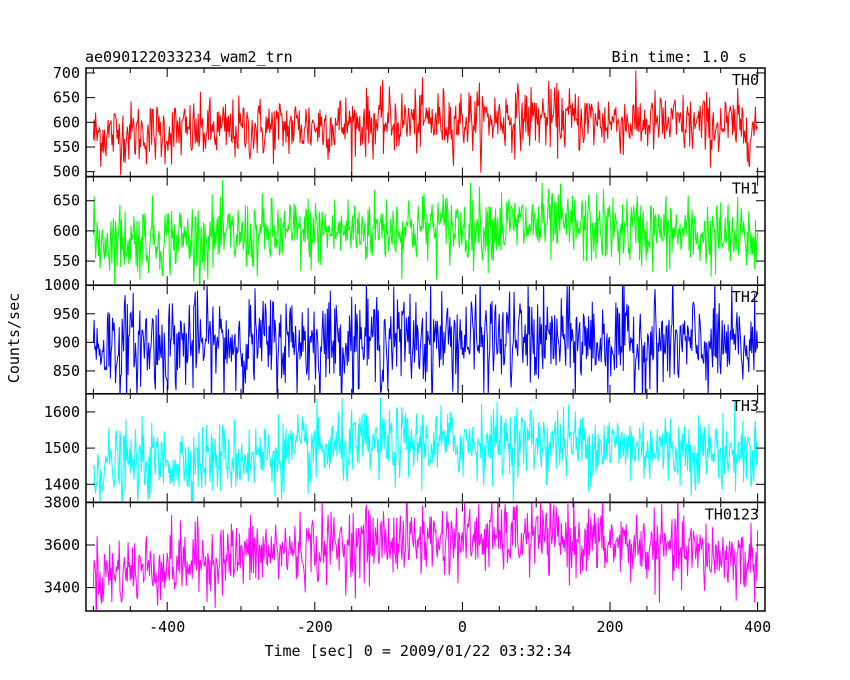  I want to click on panel-th2: 850 900 950 1000 TH2, so click(405, 335).